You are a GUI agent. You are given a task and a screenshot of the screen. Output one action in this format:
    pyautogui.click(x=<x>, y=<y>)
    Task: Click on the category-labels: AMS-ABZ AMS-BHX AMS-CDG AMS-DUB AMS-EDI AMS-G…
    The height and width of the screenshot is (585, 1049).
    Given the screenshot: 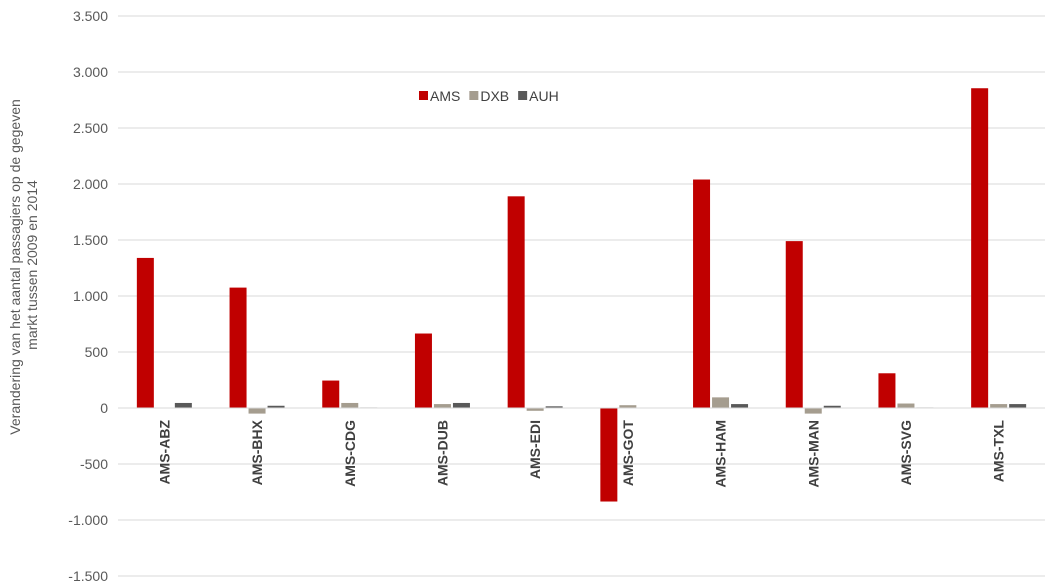 What is the action you would take?
    pyautogui.click(x=581, y=453)
    